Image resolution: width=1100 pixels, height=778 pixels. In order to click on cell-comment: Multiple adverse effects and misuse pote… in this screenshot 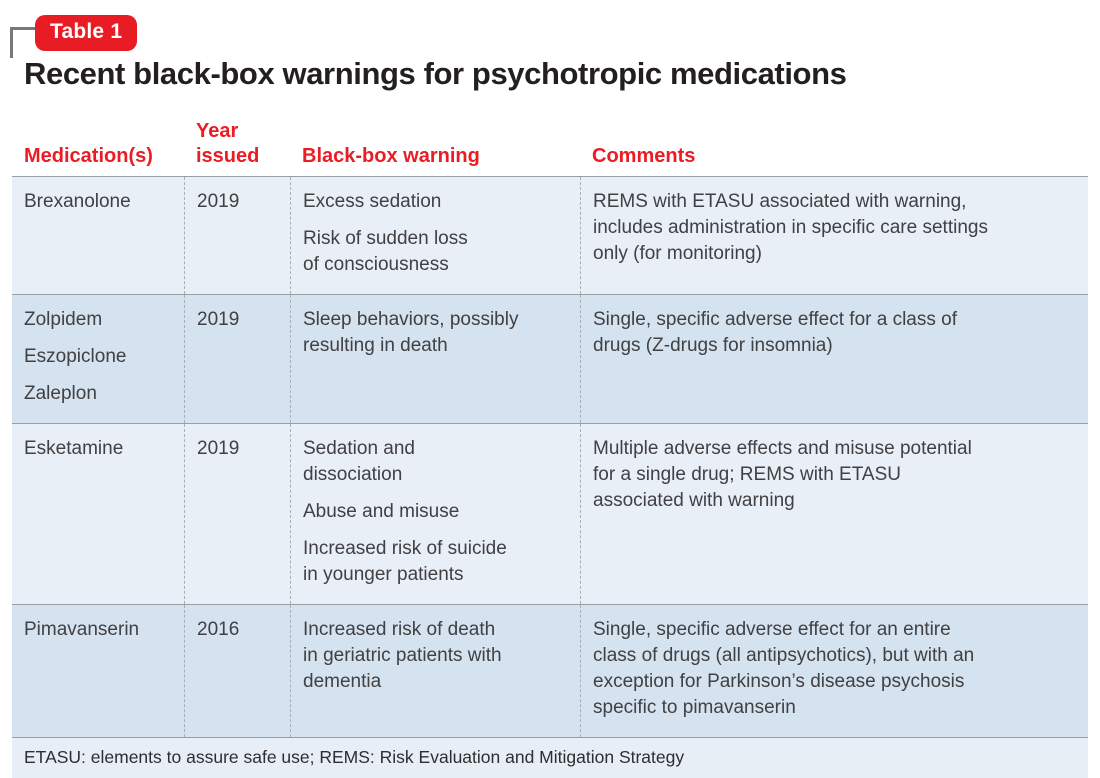, I will do `click(834, 514)`.